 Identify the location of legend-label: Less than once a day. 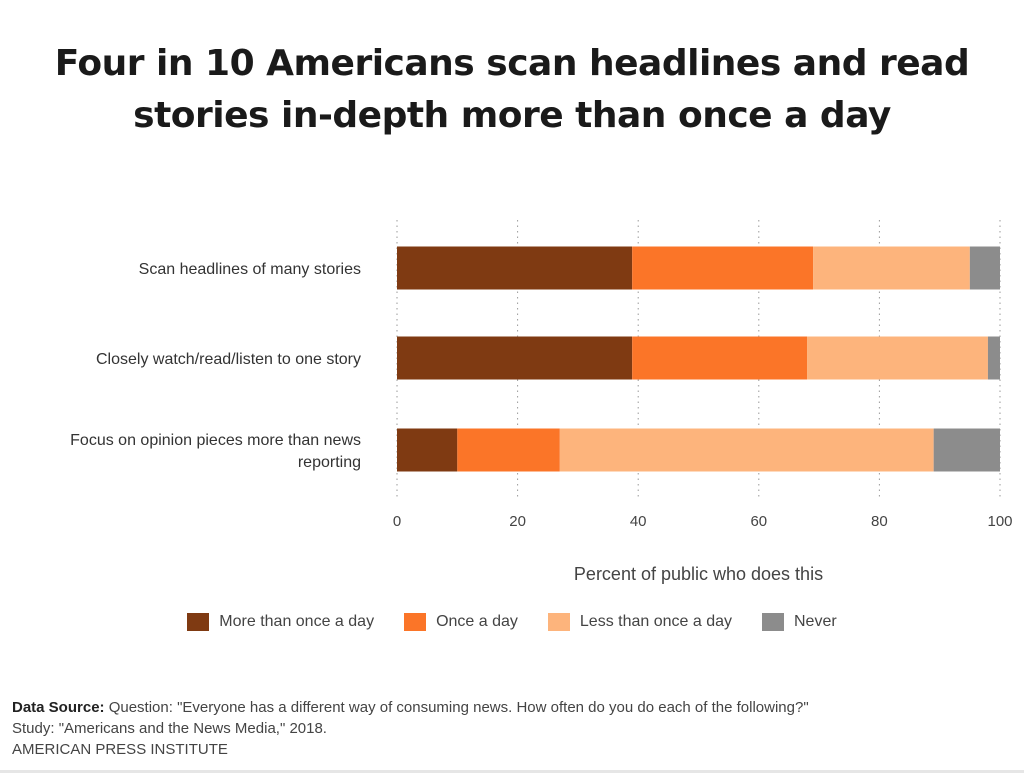
(655, 621).